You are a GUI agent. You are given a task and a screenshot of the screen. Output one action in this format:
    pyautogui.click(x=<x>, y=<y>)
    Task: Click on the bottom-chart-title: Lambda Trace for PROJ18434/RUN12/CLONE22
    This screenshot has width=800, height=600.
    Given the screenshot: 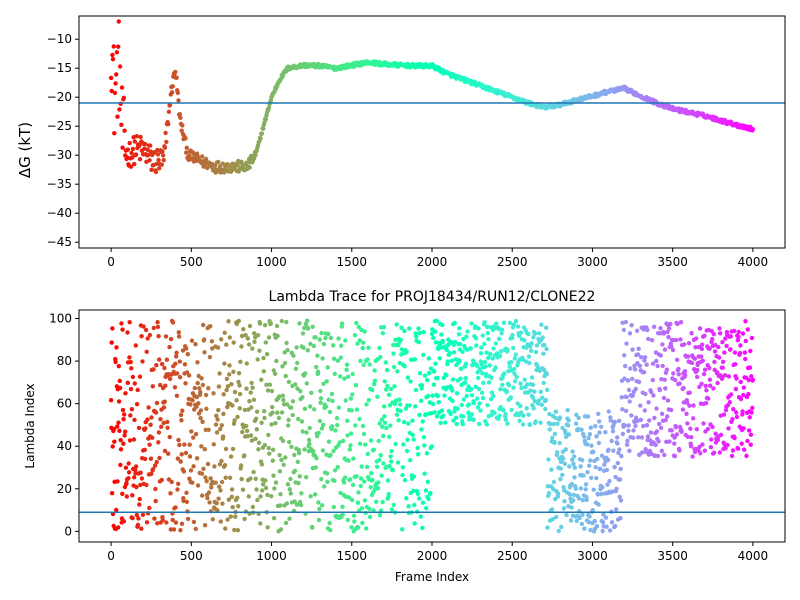 What is the action you would take?
    pyautogui.click(x=432, y=297)
    